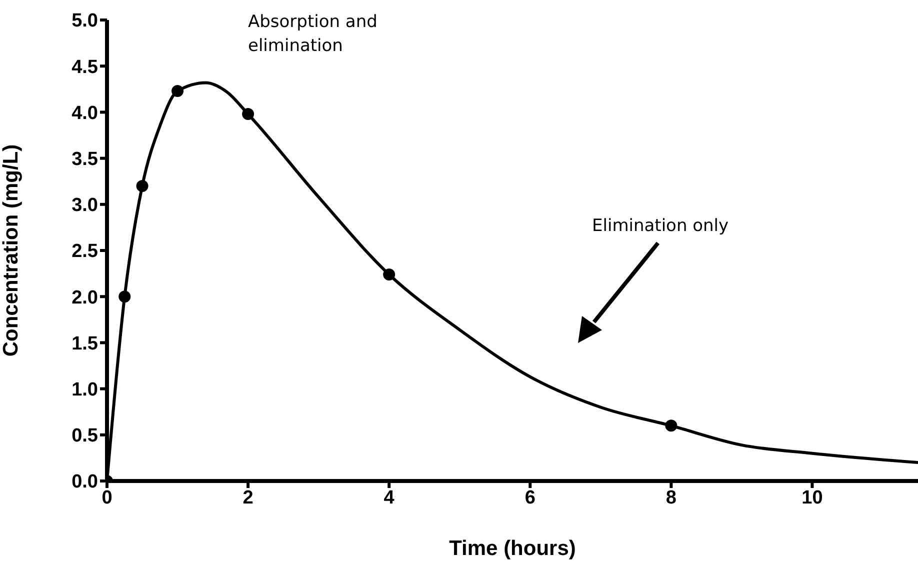  I want to click on y-tick-label: 1.5, so click(85, 343).